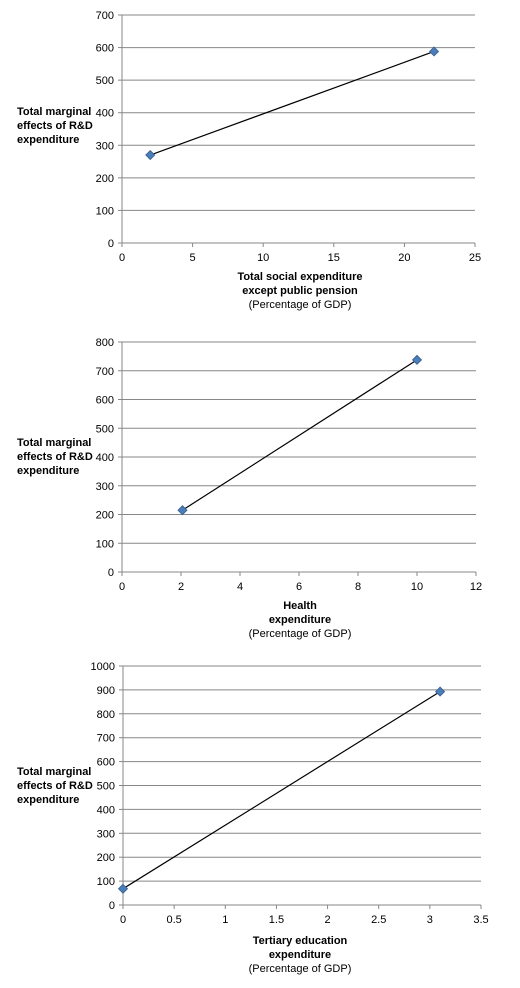 This screenshot has height=988, width=520. I want to click on x-tick-label: 3.5, so click(480, 920).